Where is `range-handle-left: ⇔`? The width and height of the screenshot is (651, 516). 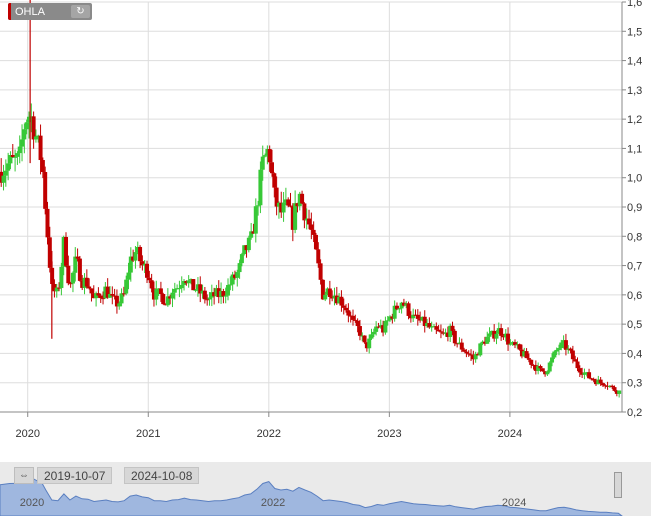 range-handle-left: ⇔ is located at coordinates (24, 475).